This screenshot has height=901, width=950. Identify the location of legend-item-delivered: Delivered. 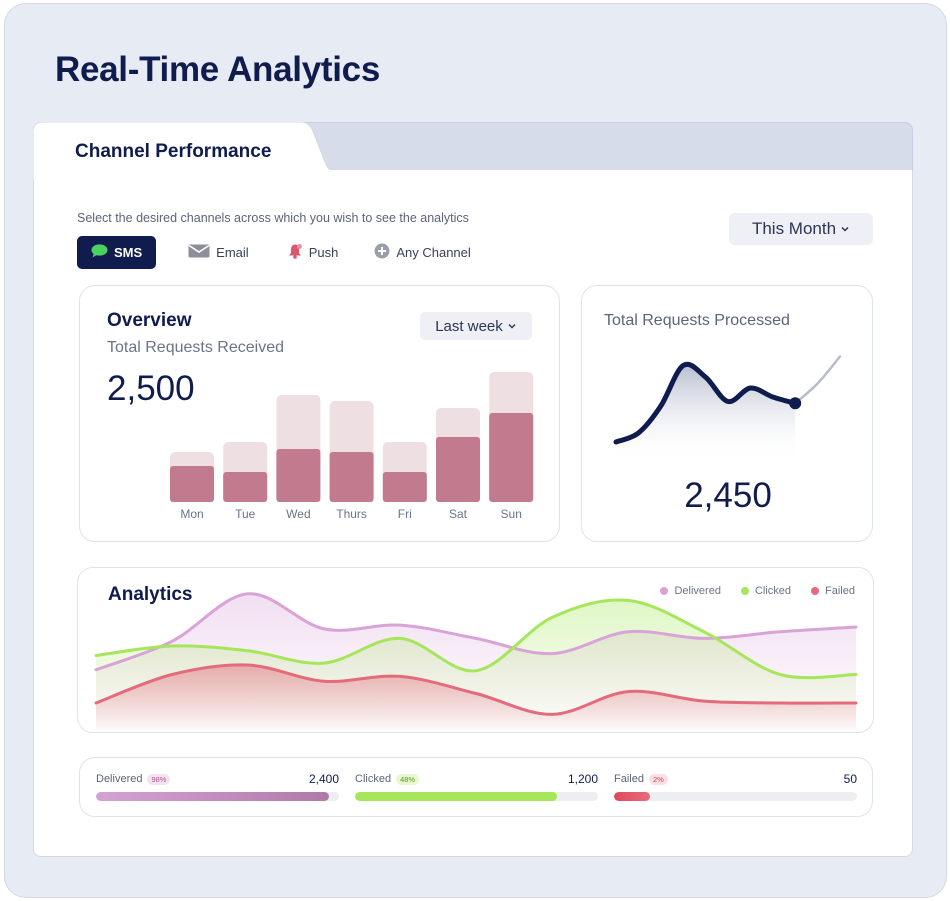
(690, 591).